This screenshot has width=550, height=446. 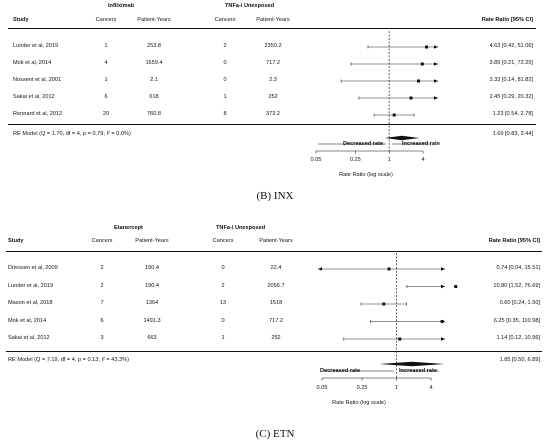 What do you see at coordinates (37, 80) in the screenshot?
I see `study-name: Nossent et al, 2001` at bounding box center [37, 80].